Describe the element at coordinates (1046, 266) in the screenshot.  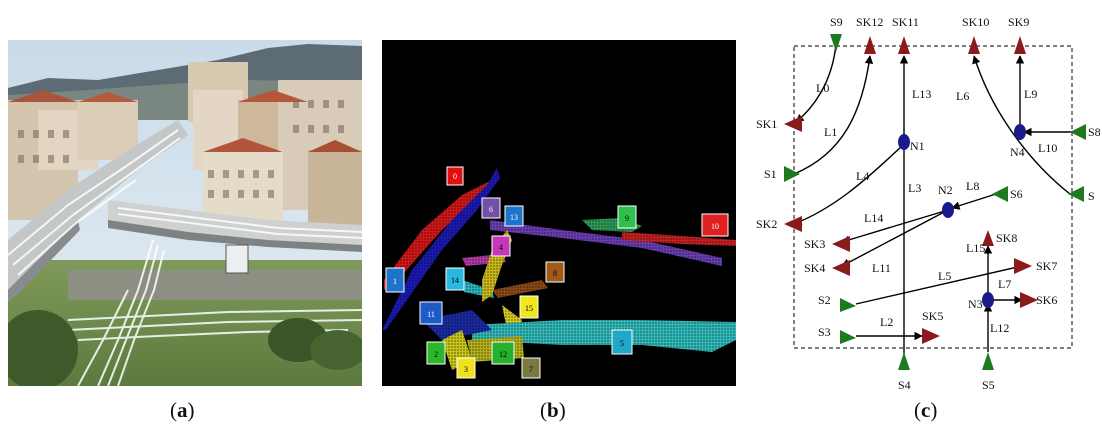
I see `label-SK7: SK7` at that location.